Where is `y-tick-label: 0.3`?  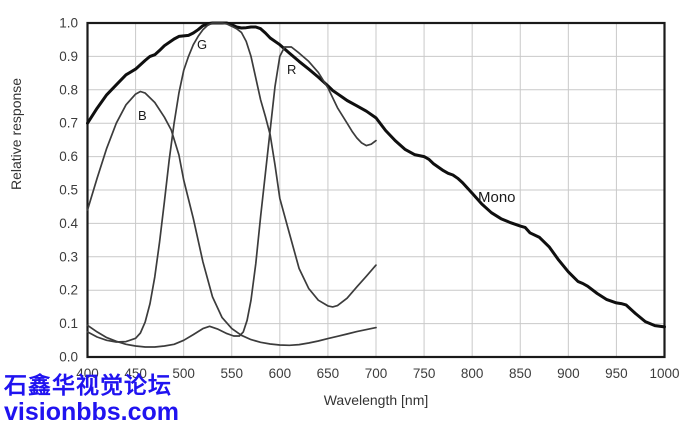
y-tick-label: 0.3 is located at coordinates (68, 256).